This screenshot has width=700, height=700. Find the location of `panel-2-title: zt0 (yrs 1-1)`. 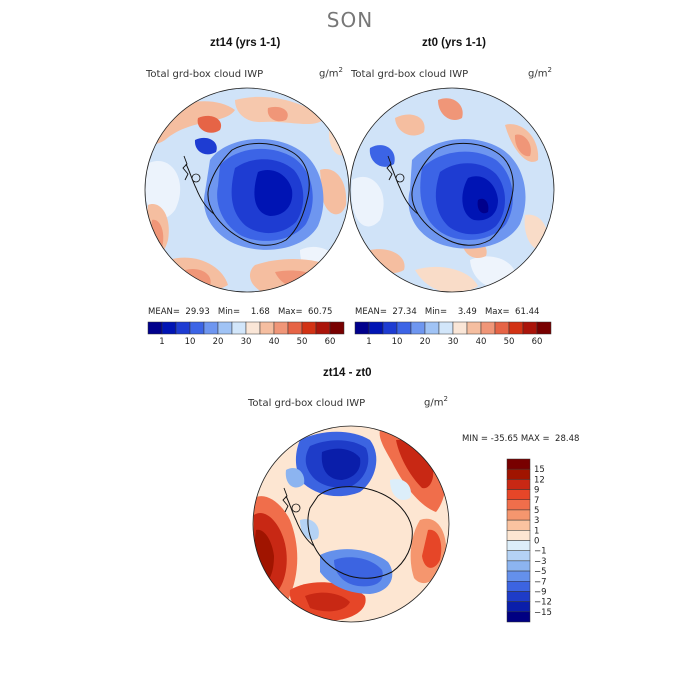

panel-2-title: zt0 (yrs 1-1) is located at coordinates (454, 43).